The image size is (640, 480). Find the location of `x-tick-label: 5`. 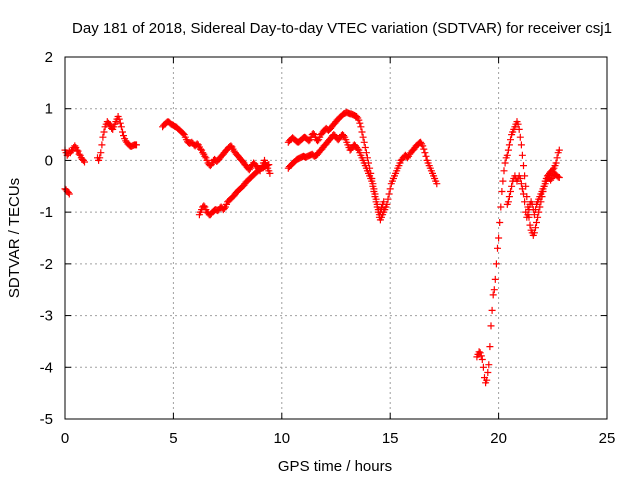

x-tick-label: 5 is located at coordinates (173, 438).